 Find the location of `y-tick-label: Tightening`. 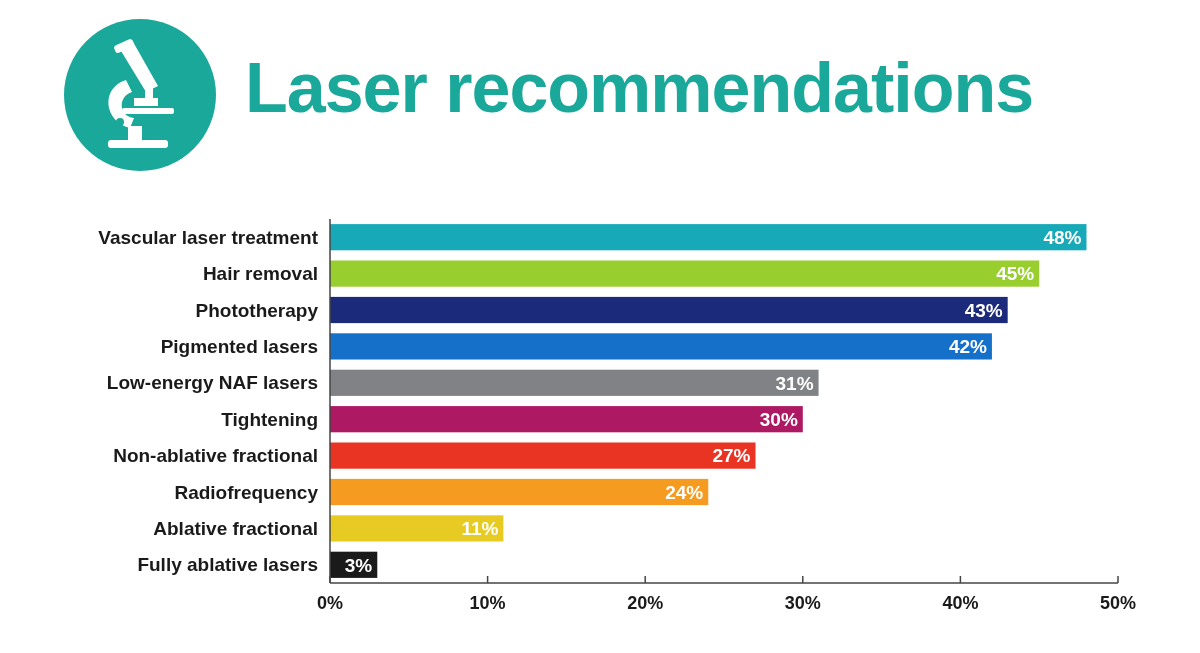

y-tick-label: Tightening is located at coordinates (269, 419).